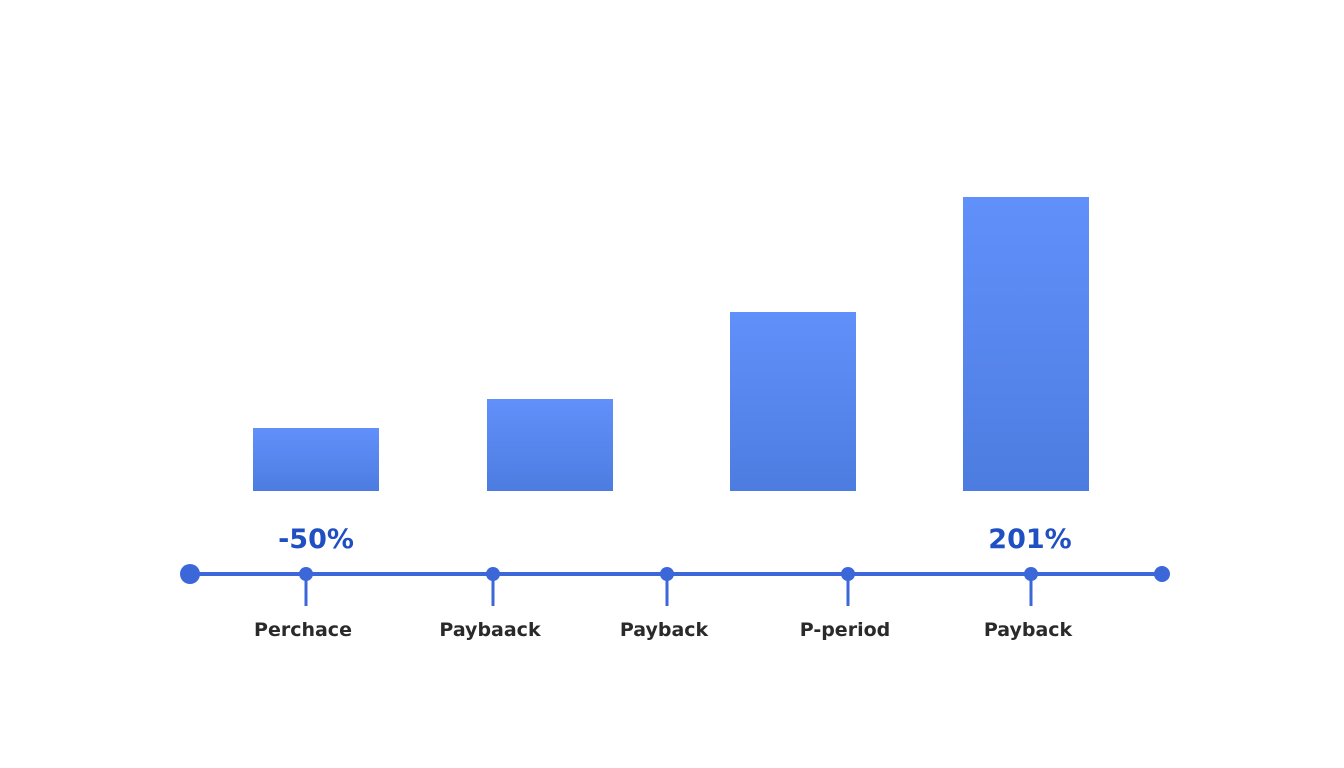 Image resolution: width=1344 pixels, height=768 pixels. I want to click on timeline-label: P-period, so click(845, 630).